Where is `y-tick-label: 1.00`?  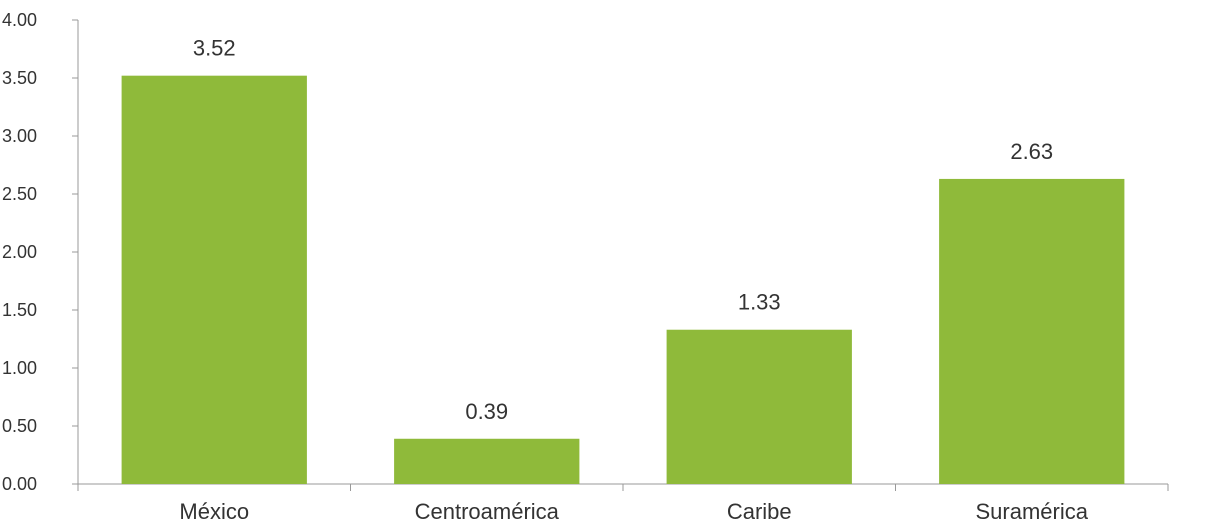 y-tick-label: 1.00 is located at coordinates (19, 368).